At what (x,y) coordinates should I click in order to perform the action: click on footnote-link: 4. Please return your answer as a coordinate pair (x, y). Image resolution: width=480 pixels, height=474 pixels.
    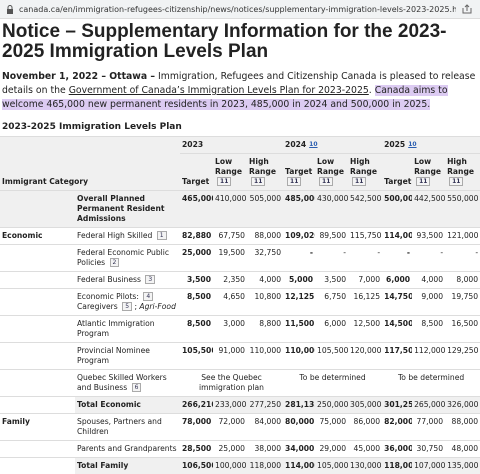
    Looking at the image, I should click on (148, 296).